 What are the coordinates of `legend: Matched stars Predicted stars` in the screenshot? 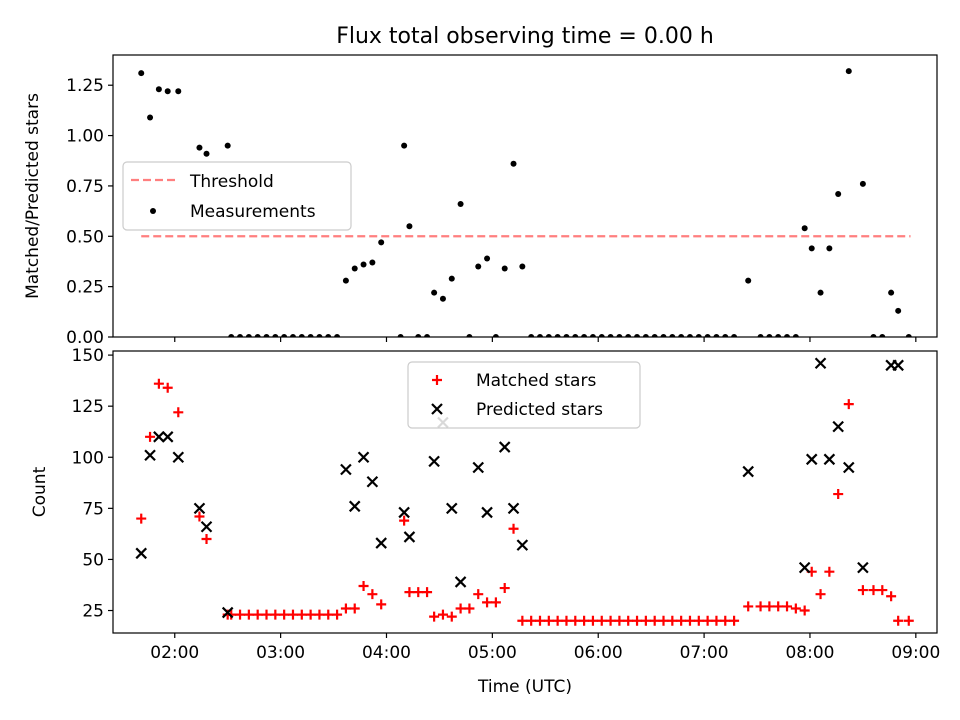 It's located at (524, 395).